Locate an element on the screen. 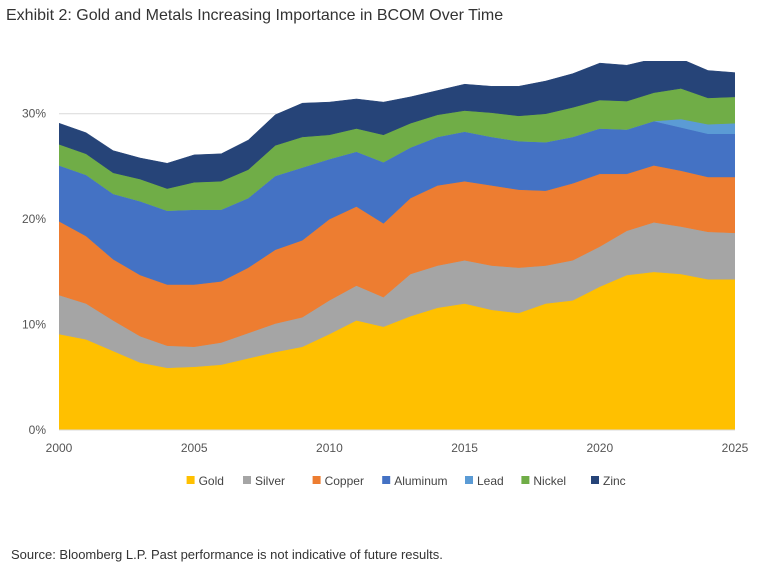  y-tick-label: 0% is located at coordinates (38, 430).